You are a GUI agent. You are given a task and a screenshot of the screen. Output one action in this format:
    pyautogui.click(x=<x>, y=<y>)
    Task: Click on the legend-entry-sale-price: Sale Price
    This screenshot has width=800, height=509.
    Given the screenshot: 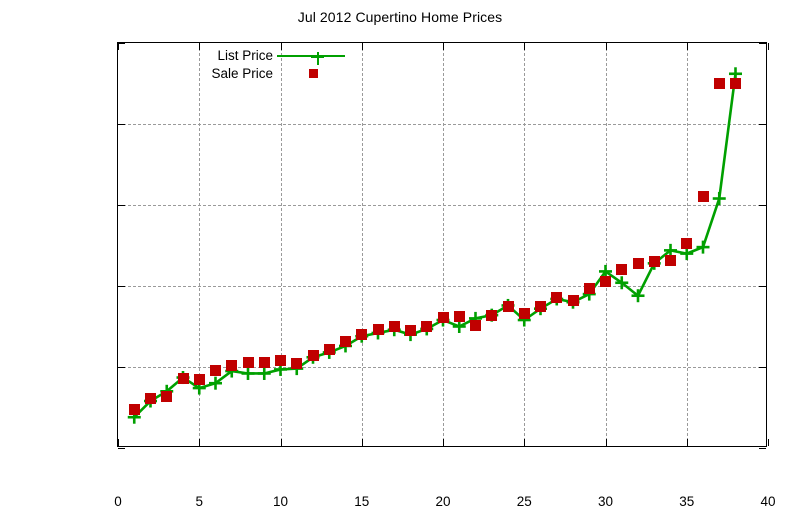 What is the action you would take?
    pyautogui.click(x=243, y=74)
    